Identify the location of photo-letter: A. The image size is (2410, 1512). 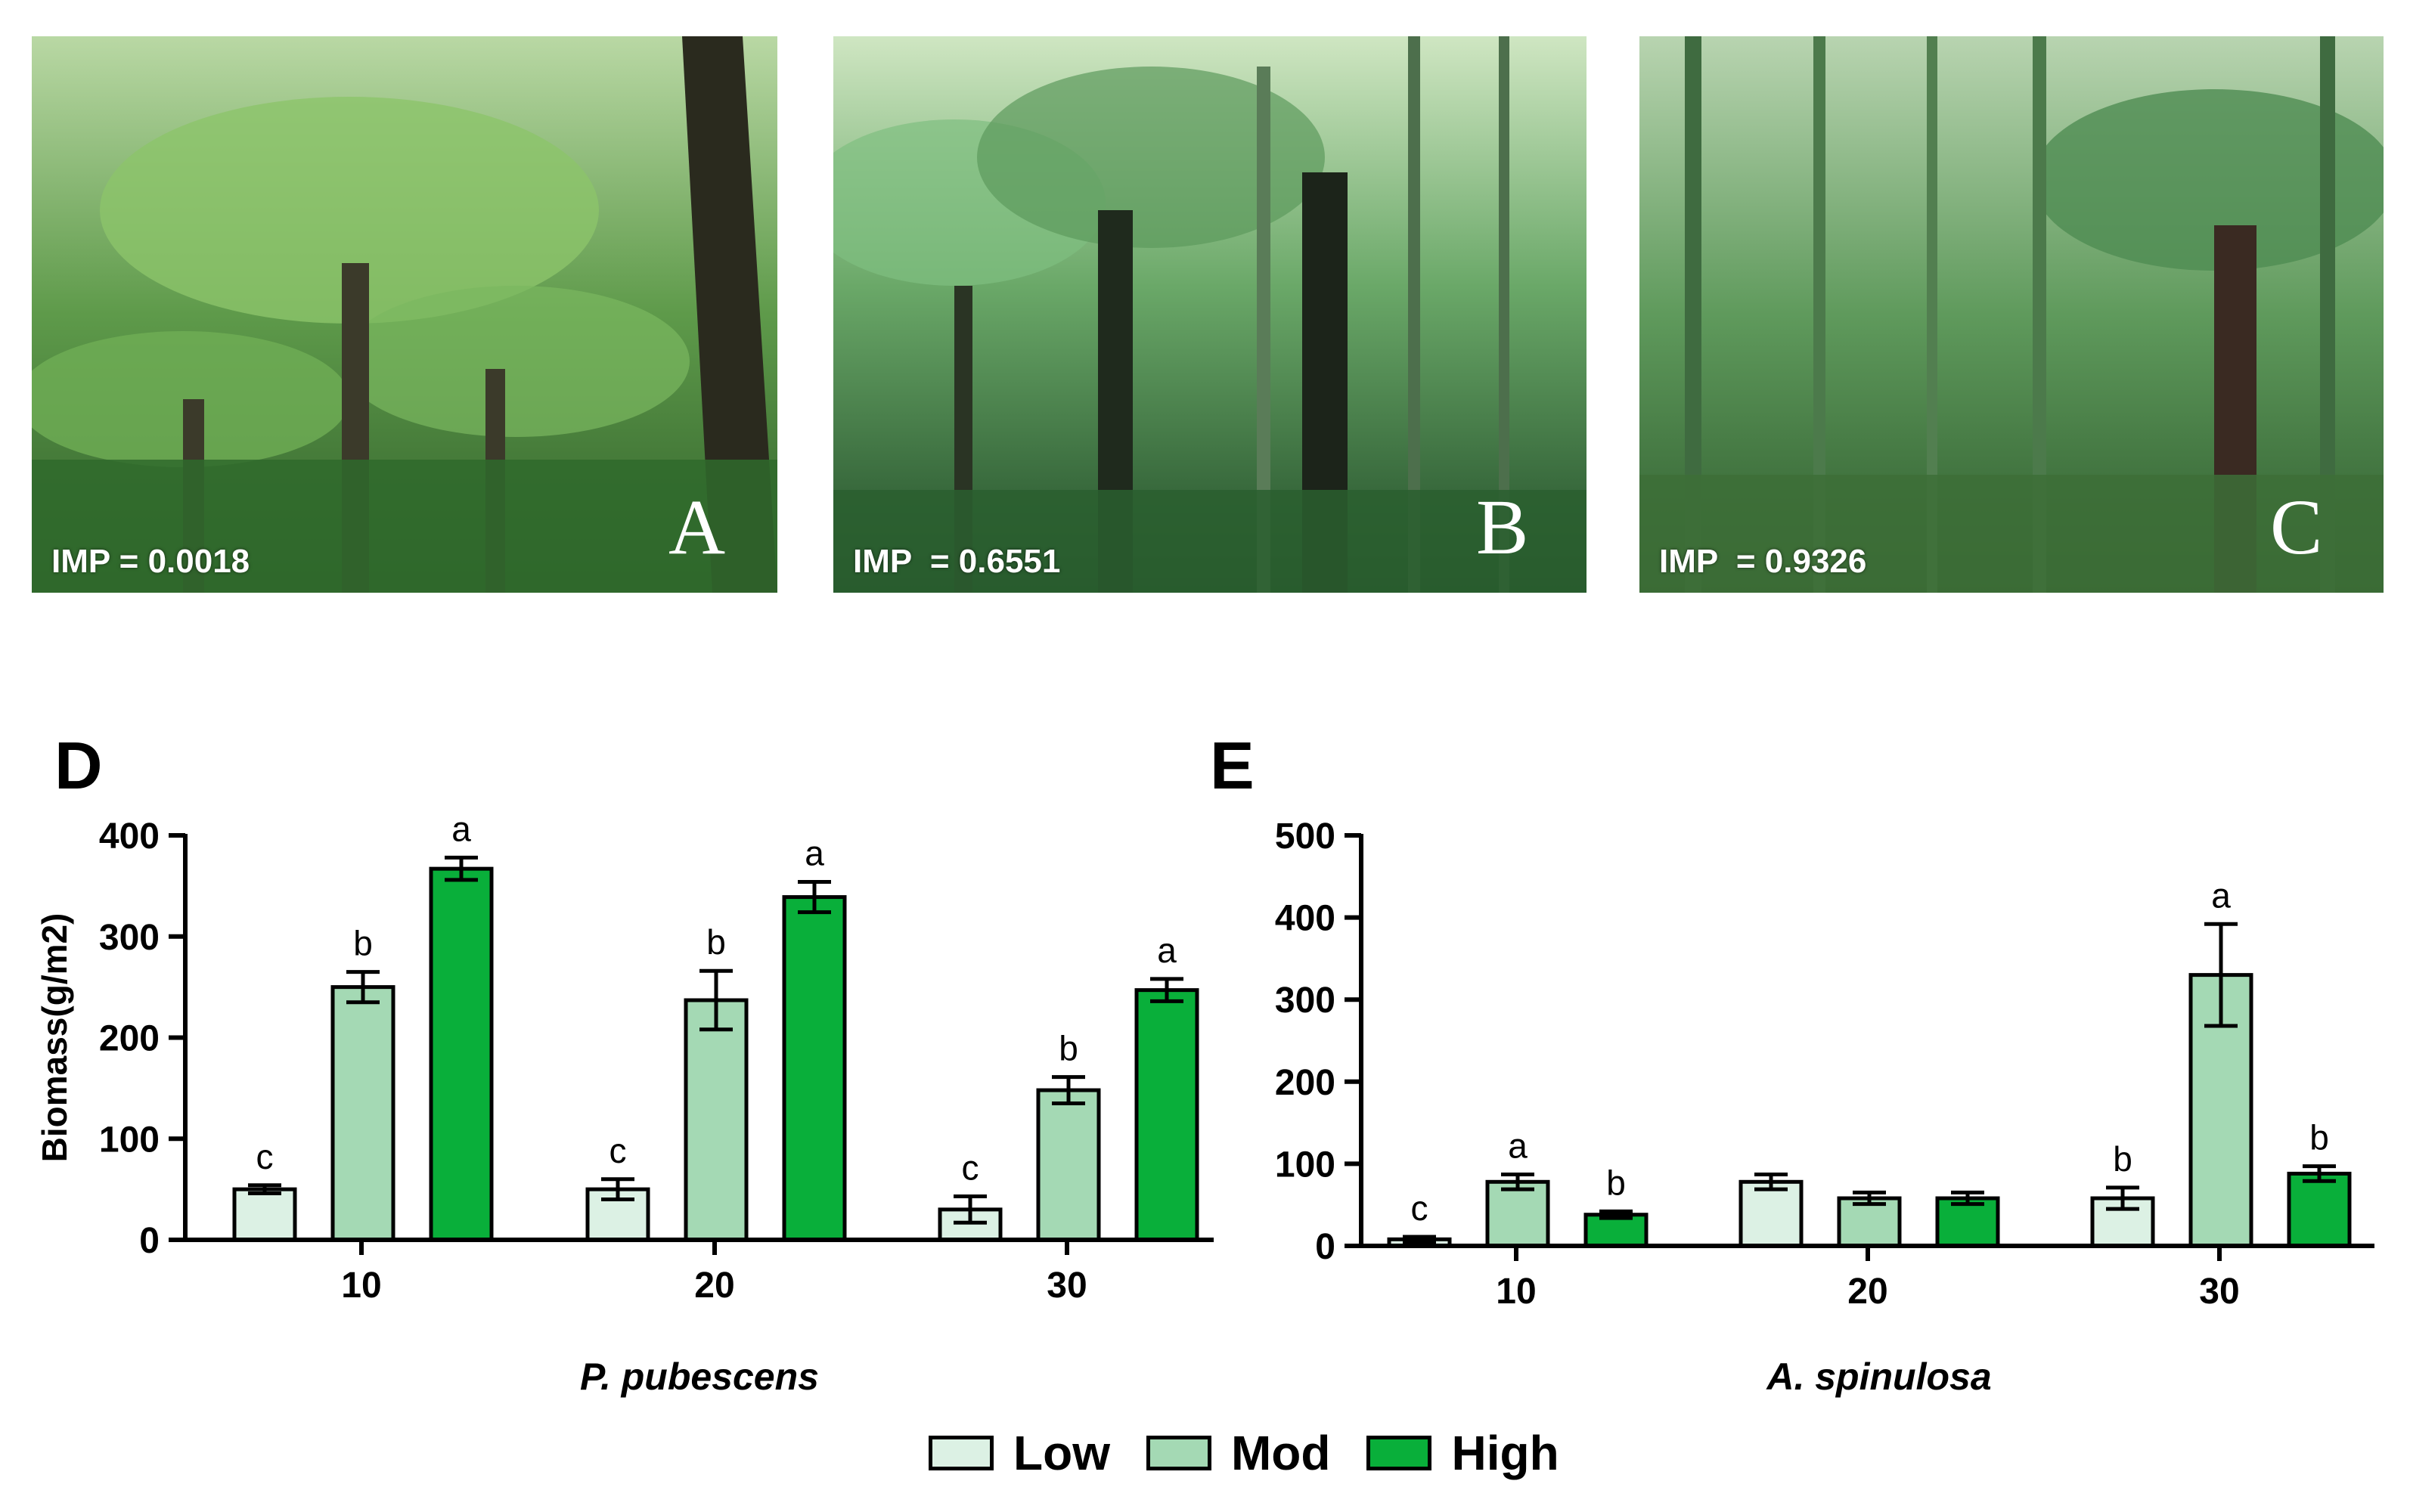
(697, 527).